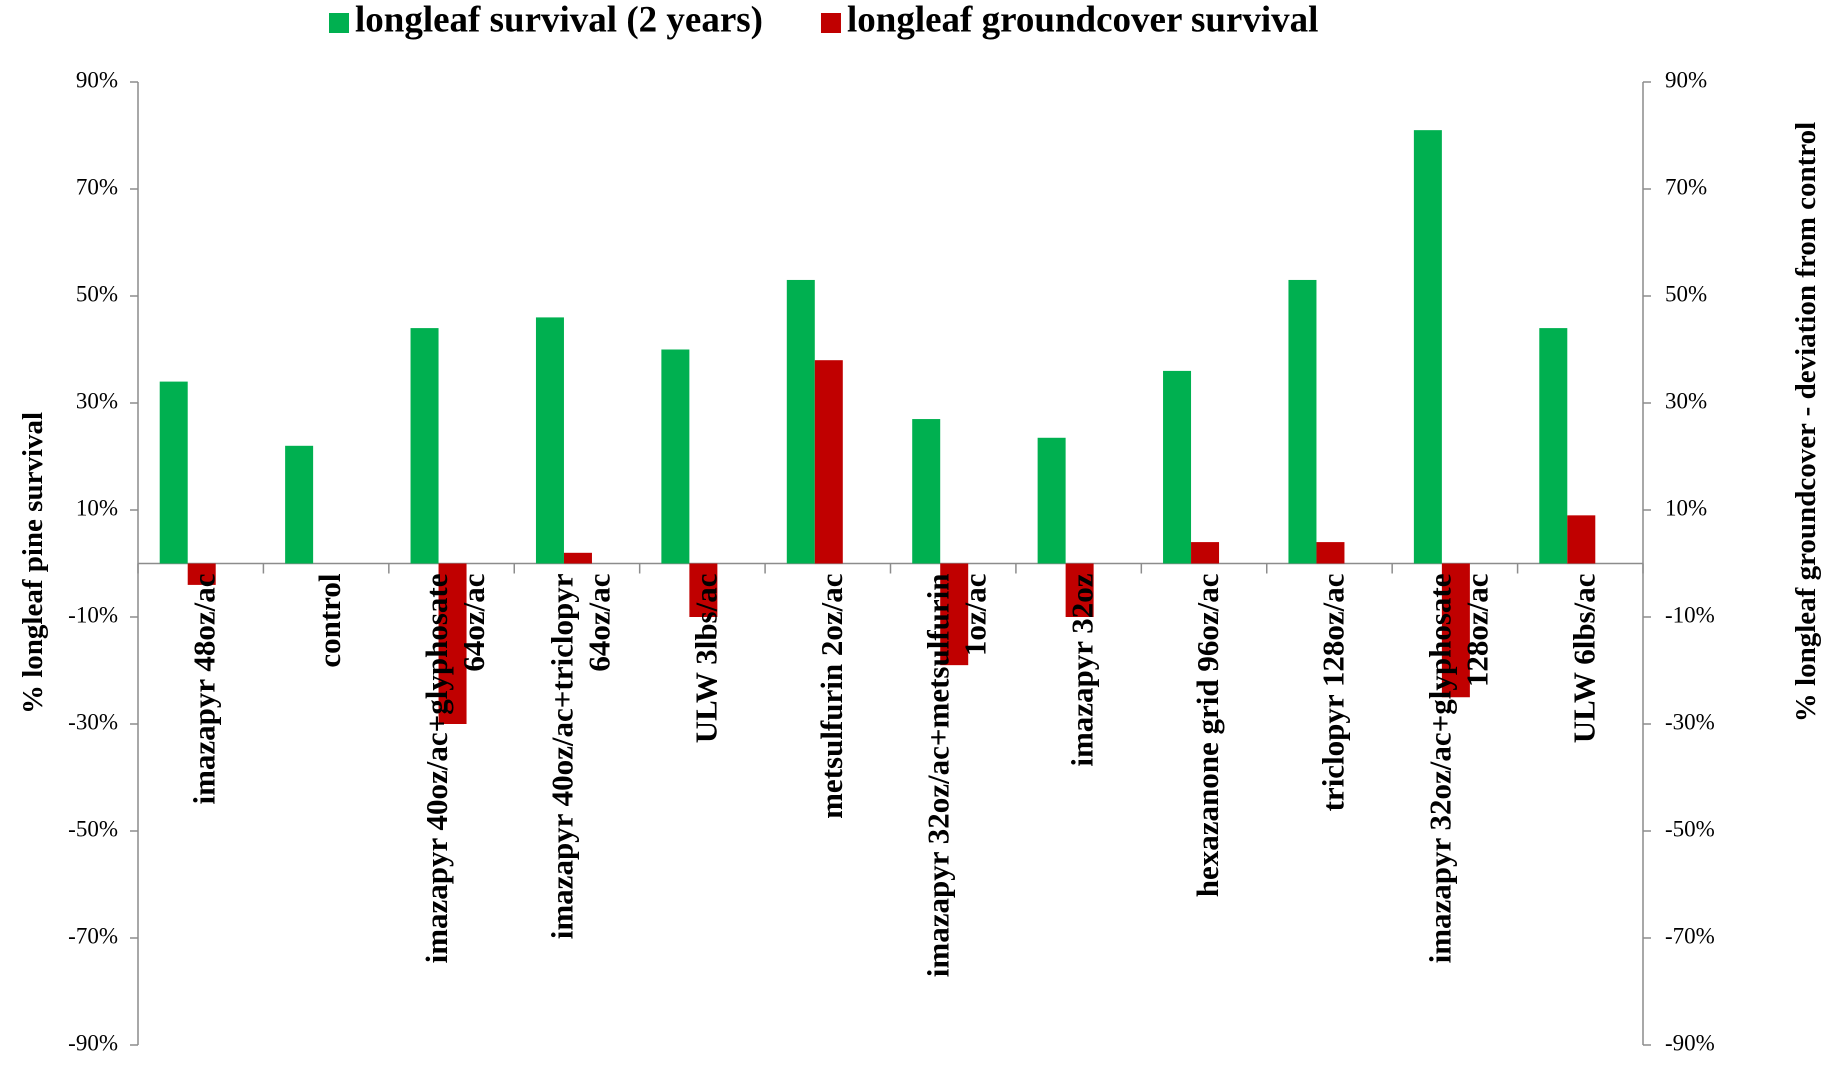  I want to click on x-tick-label-line: imazapyr 32oz/ac+glyphosate, so click(1439, 769).